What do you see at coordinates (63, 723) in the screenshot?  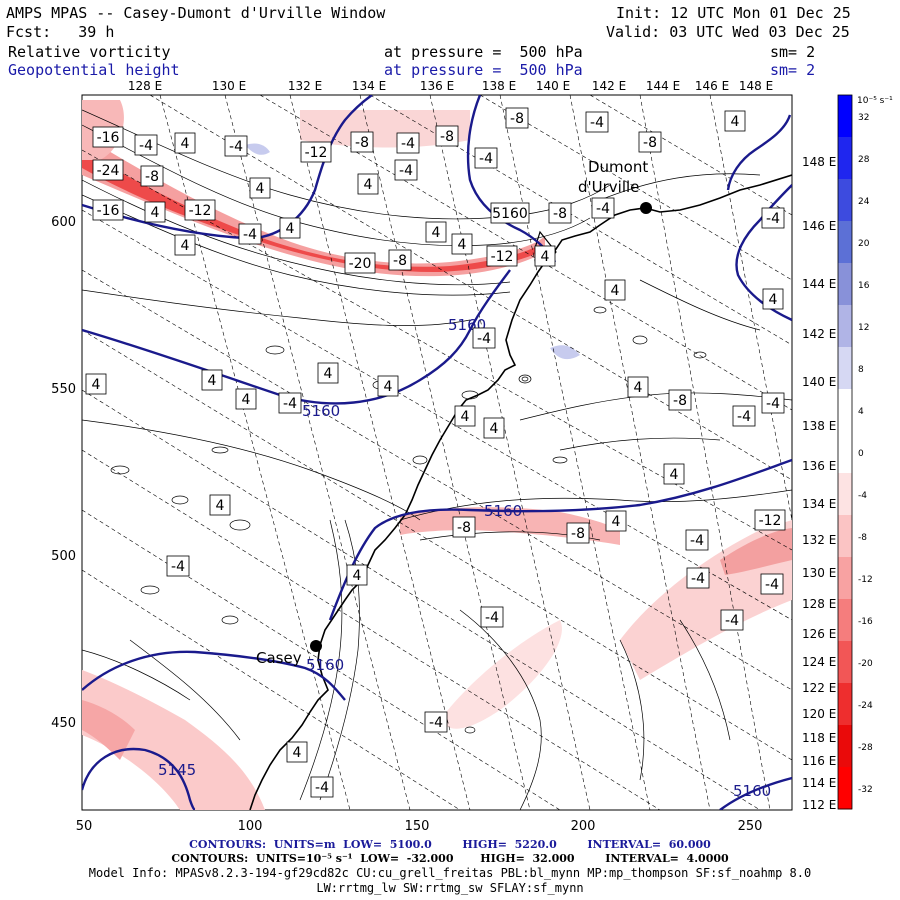 I see `y-tick-label: 450` at bounding box center [63, 723].